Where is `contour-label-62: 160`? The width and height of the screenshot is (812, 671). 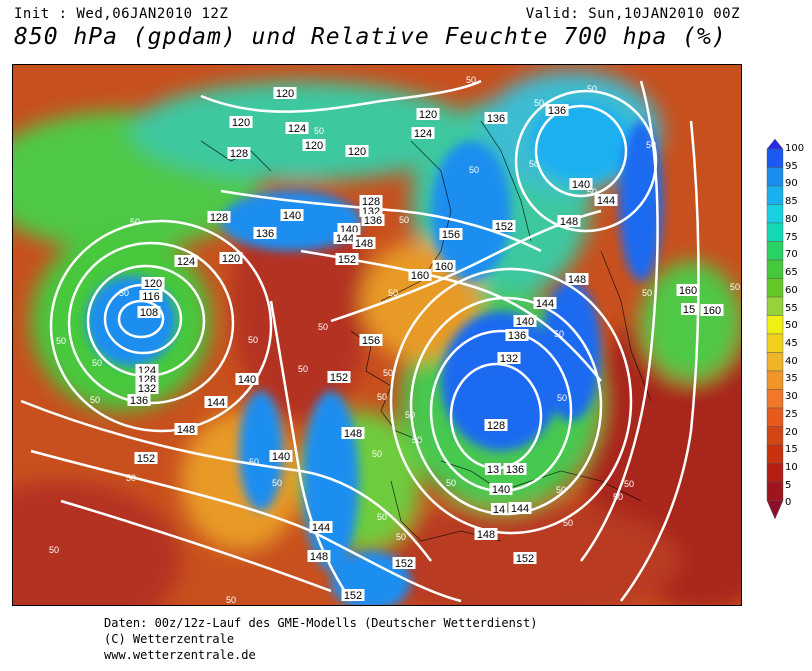 contour-label-62: 160 is located at coordinates (712, 310).